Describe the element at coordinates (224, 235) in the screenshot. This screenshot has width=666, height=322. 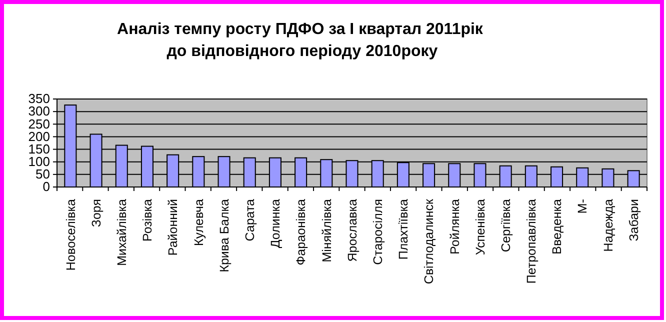
I see `x-tick-label: Крива Балка` at that location.